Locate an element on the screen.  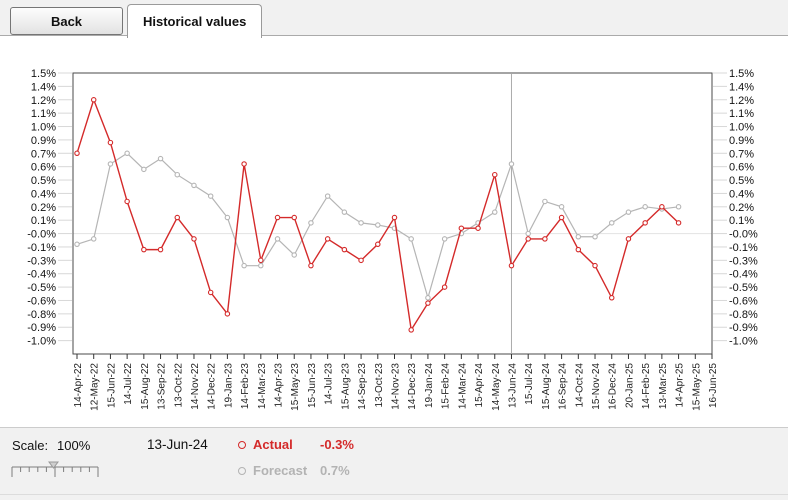
forecast-marker-icon is located at coordinates (242, 470).